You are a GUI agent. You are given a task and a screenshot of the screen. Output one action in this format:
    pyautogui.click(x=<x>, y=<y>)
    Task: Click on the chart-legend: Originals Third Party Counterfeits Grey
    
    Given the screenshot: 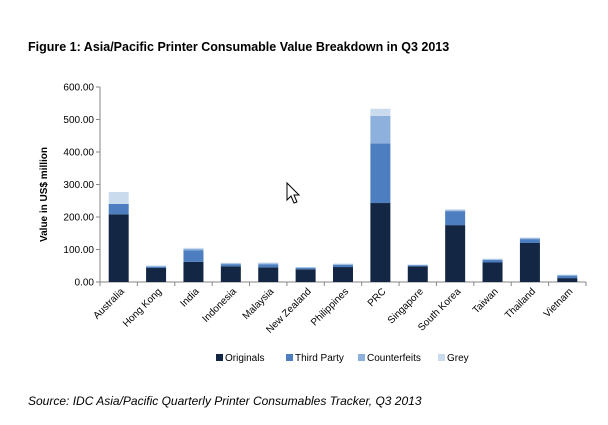 What is the action you would take?
    pyautogui.click(x=342, y=358)
    